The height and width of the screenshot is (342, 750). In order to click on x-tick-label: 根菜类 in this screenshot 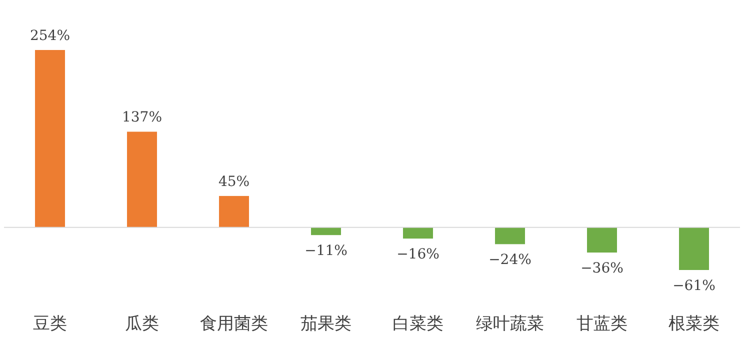, I will do `click(694, 324)`.